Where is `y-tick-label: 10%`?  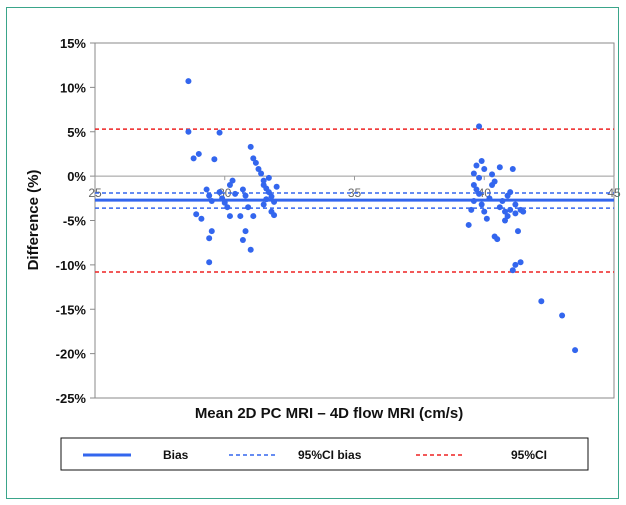
y-tick-label: 10% is located at coordinates (73, 87).